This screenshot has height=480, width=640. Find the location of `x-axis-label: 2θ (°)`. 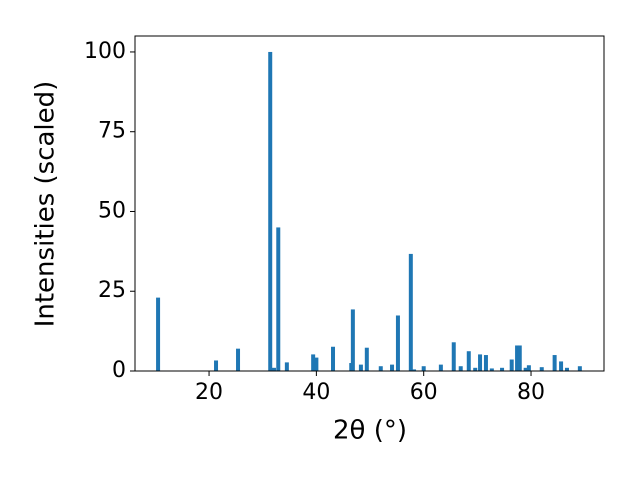

x-axis-label: 2θ (°) is located at coordinates (370, 431).